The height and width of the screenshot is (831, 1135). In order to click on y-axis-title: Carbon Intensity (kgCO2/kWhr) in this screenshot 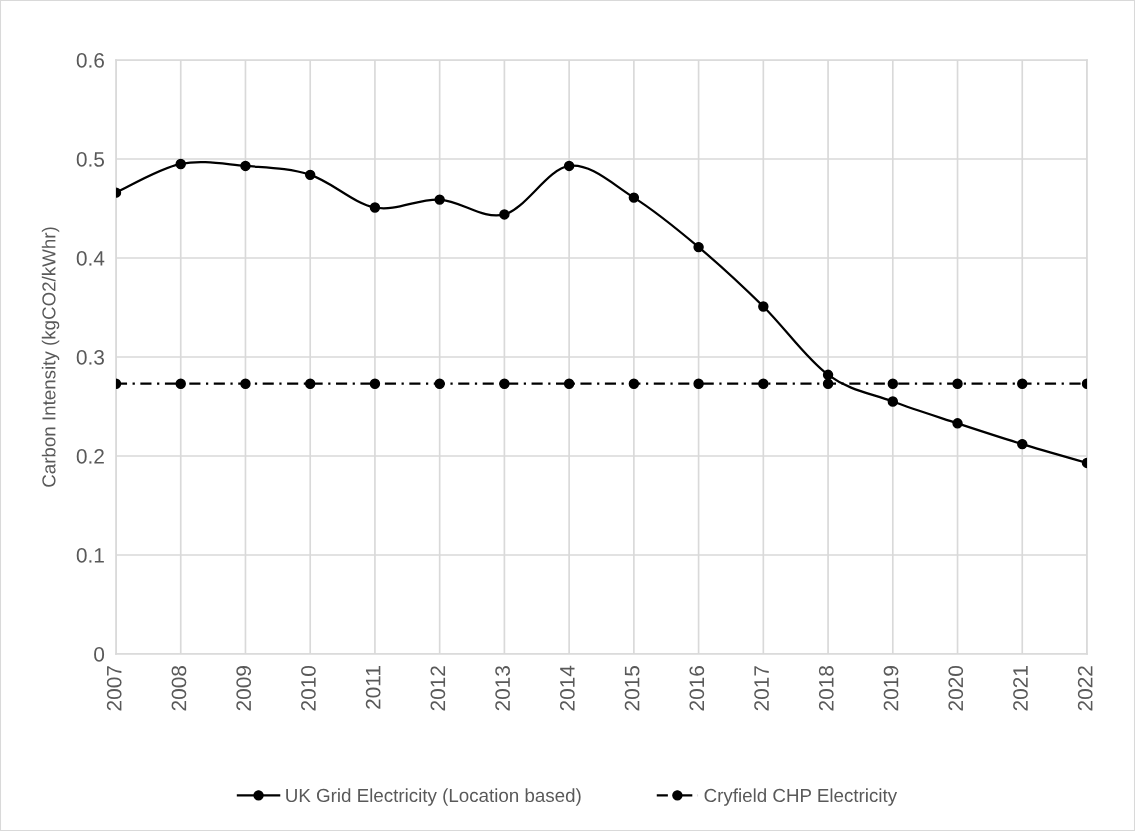, I will do `click(50, 357)`.